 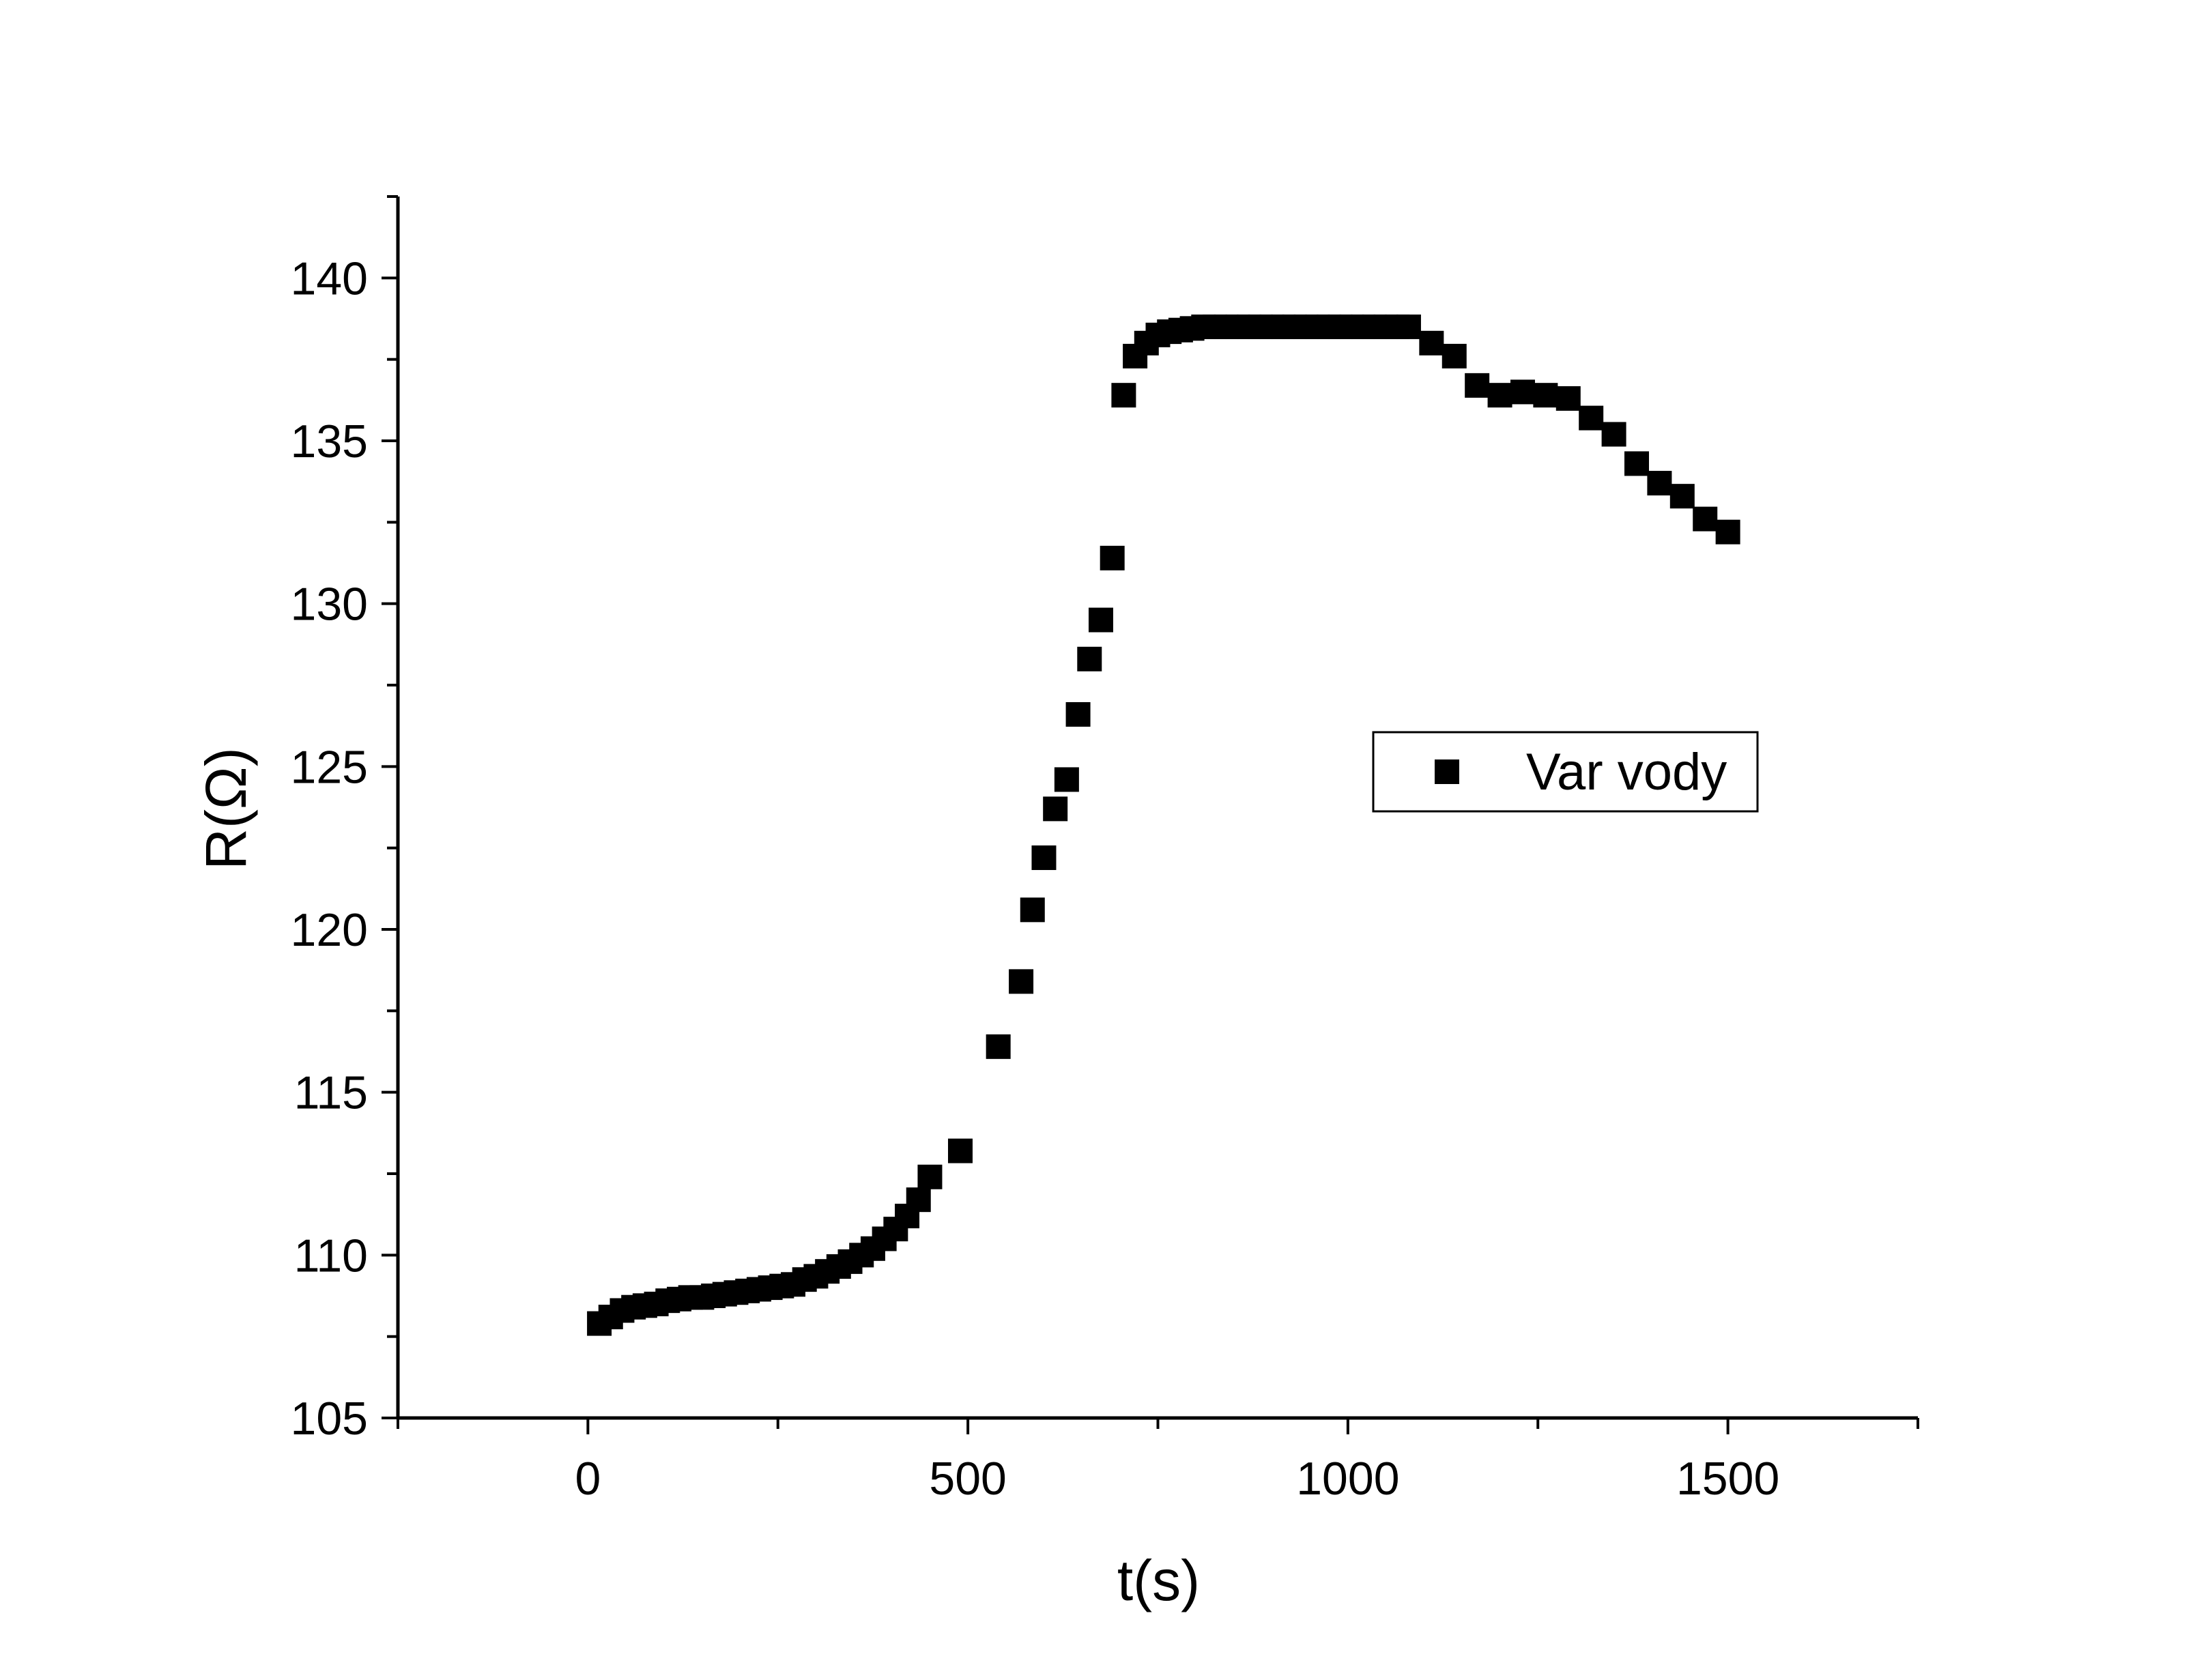 I want to click on y-tick-label: 135, so click(x=329, y=442).